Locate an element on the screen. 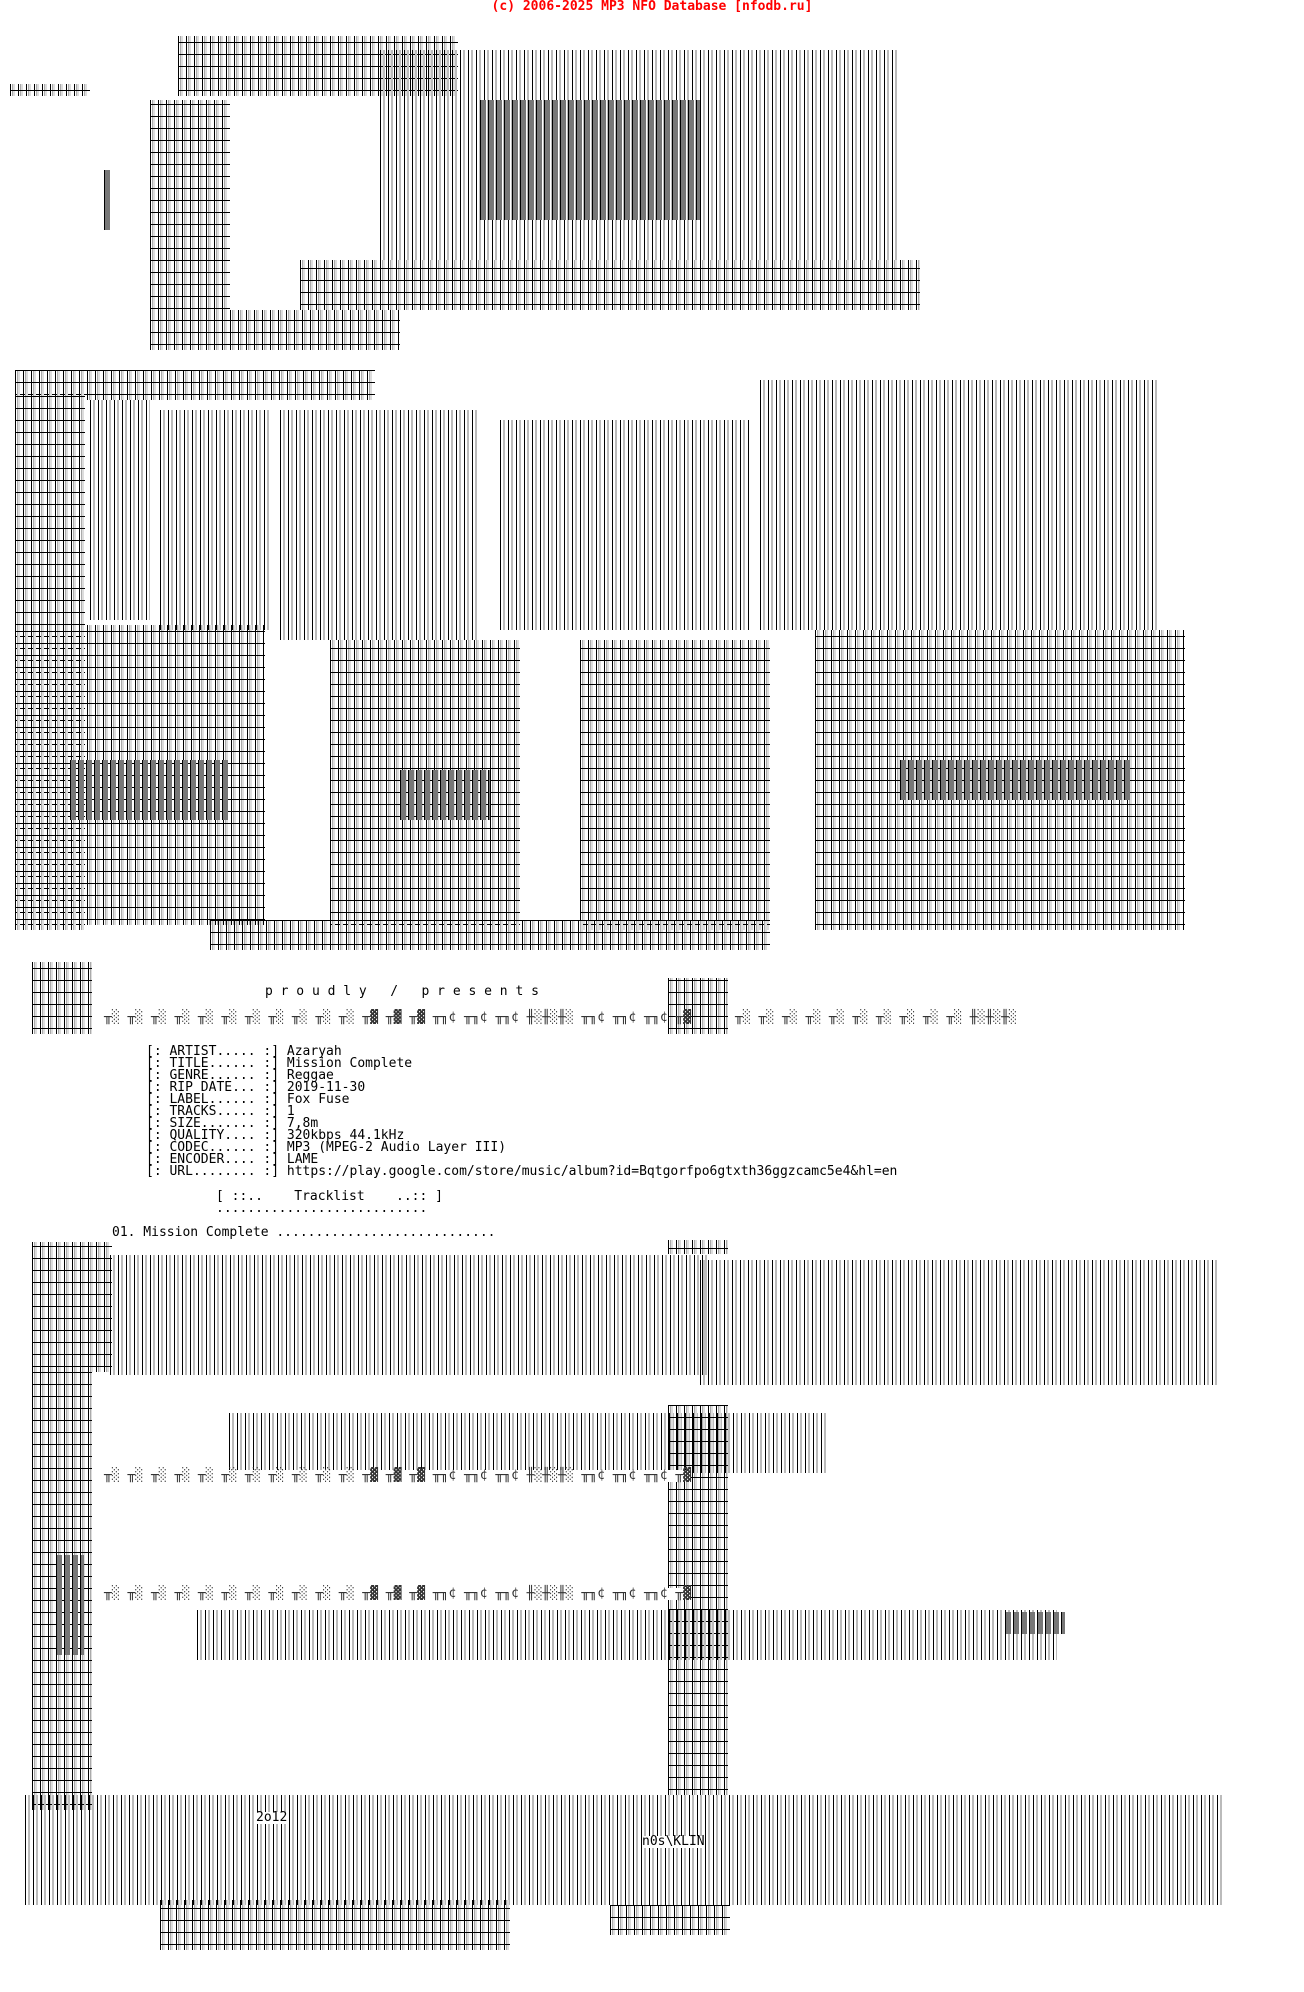 The image size is (1304, 1992). info-row: [: ARTIST..... :] Azaryah is located at coordinates (521, 1051).